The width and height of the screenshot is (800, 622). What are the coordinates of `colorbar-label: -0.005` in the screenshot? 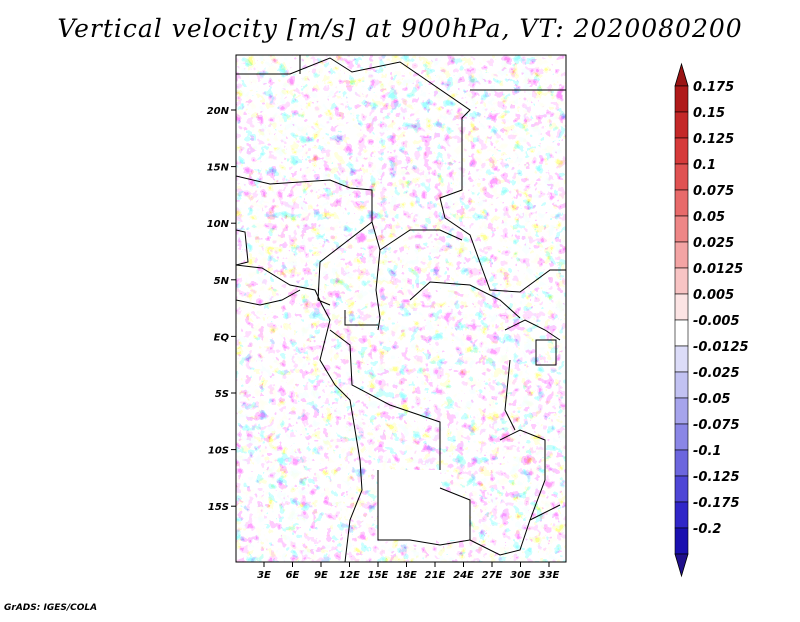 It's located at (716, 321).